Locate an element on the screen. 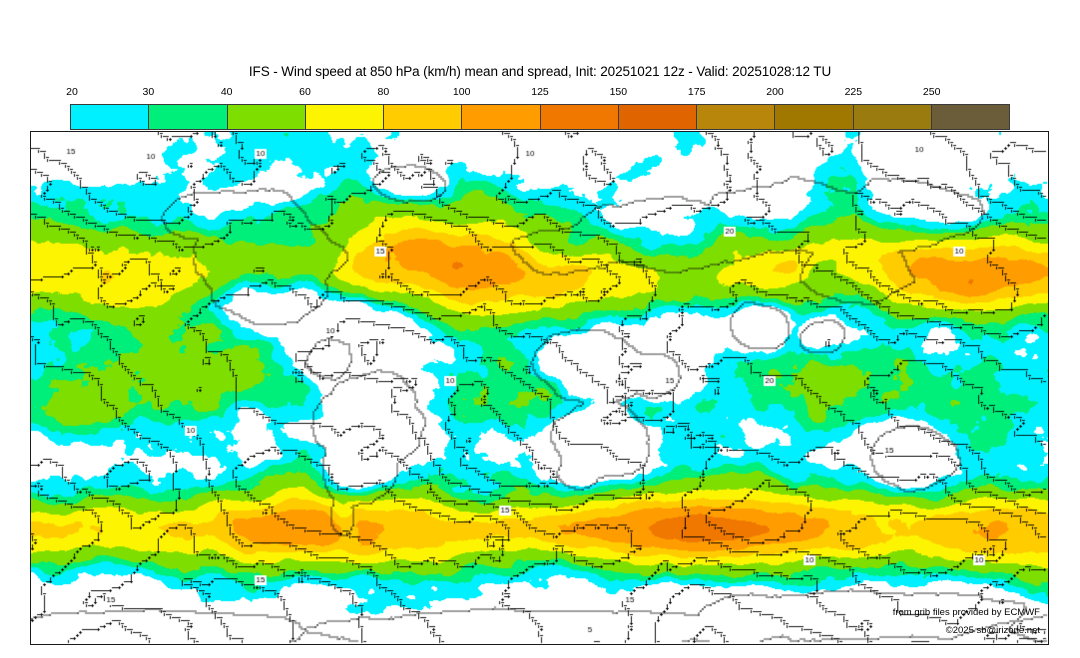 This screenshot has width=1080, height=658. colorbar-tick-225: 225 is located at coordinates (853, 92).